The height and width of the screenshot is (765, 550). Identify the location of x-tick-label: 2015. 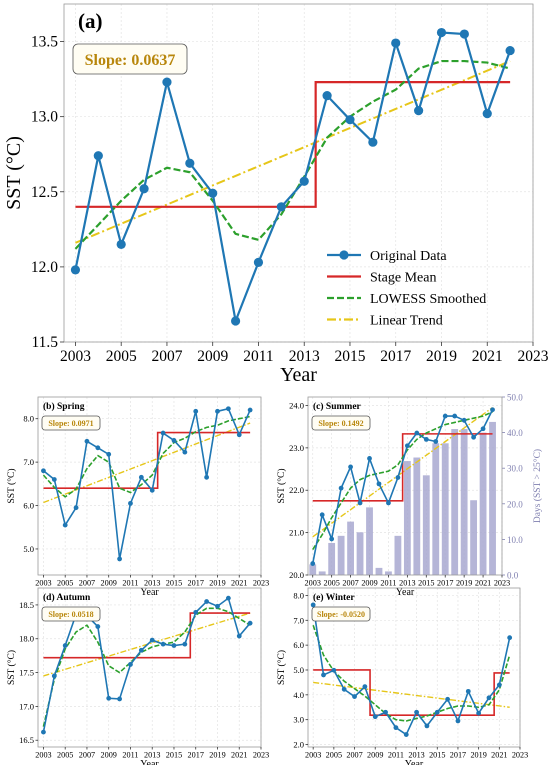
(349, 356).